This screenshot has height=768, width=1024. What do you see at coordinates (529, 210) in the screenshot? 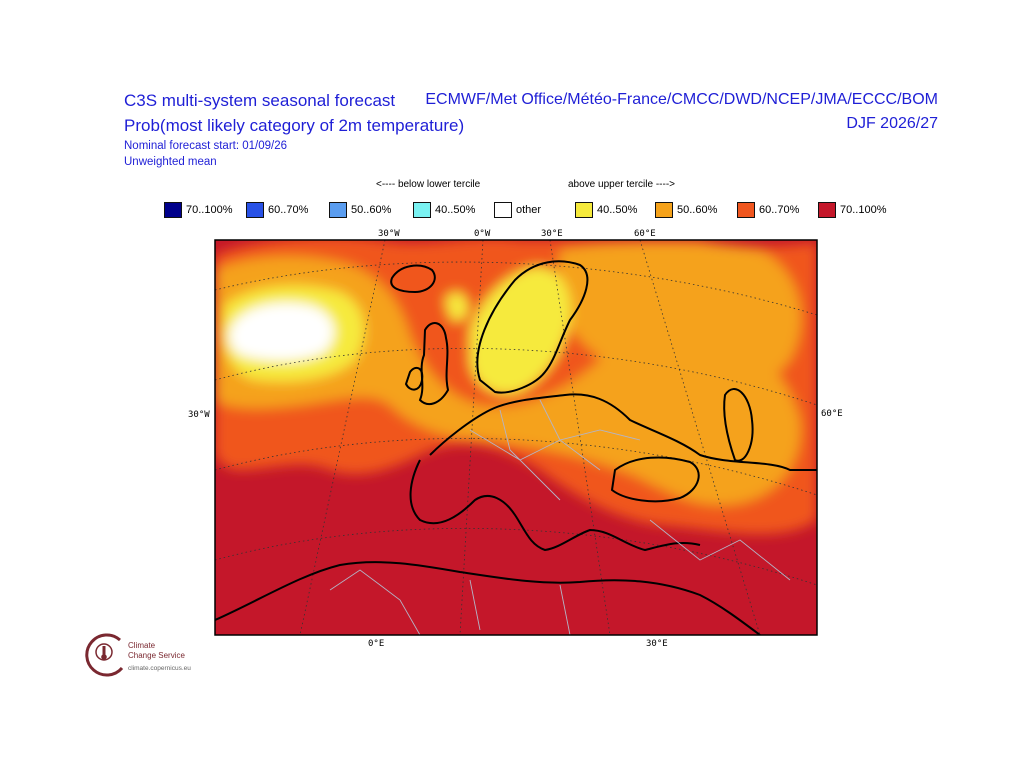
I see `legend-label: other` at bounding box center [529, 210].